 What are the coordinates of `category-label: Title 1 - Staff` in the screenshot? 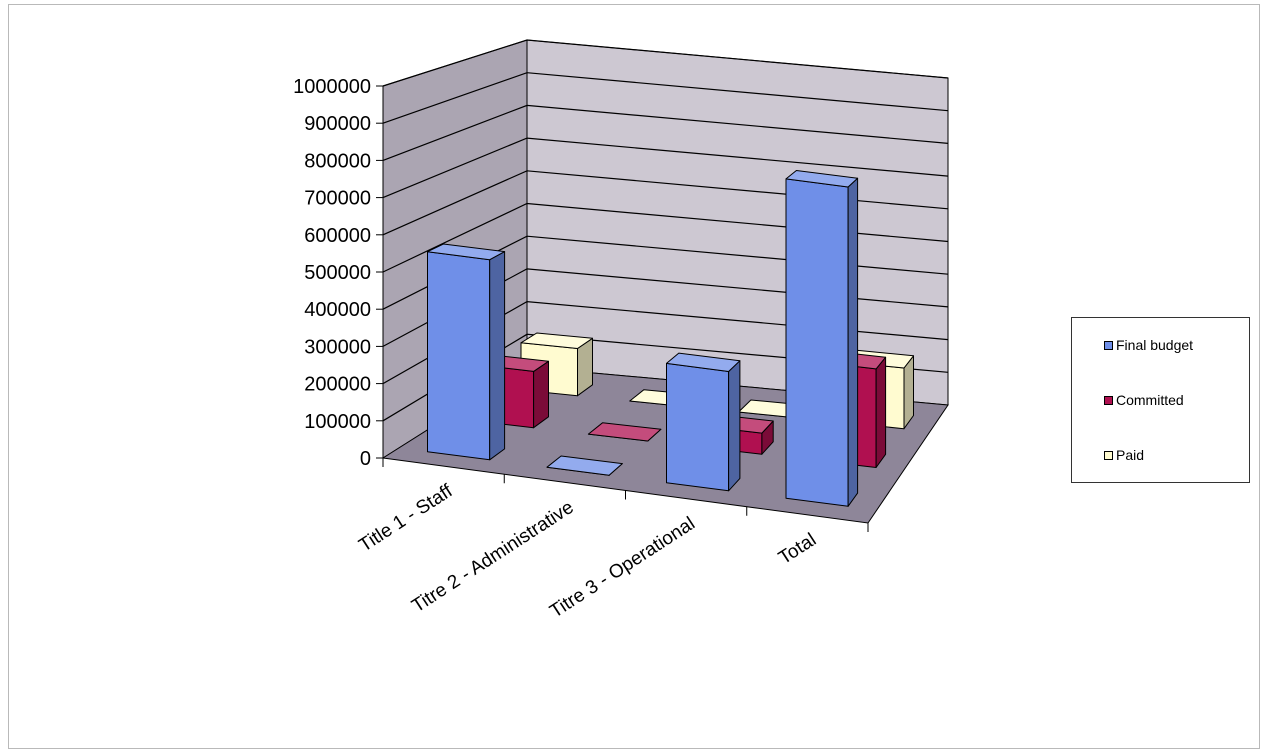 It's located at (405, 518).